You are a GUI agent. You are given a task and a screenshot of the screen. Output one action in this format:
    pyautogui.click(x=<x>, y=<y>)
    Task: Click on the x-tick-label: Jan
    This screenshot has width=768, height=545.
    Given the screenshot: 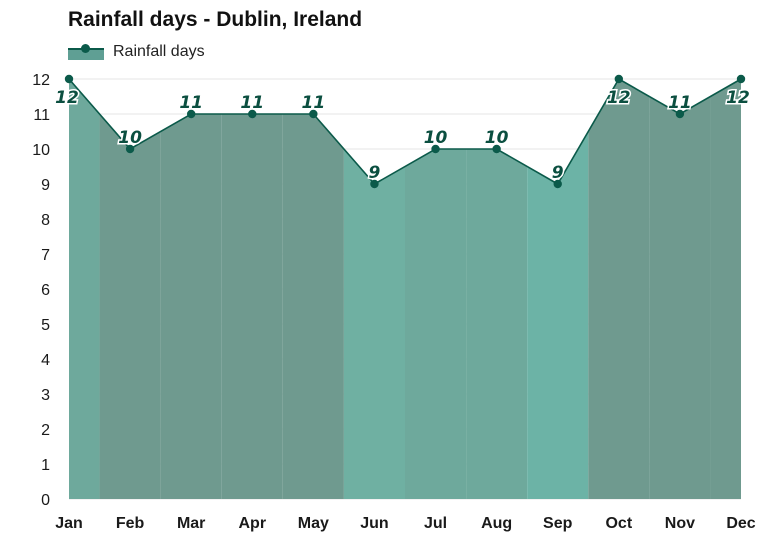 What is the action you would take?
    pyautogui.click(x=69, y=523)
    